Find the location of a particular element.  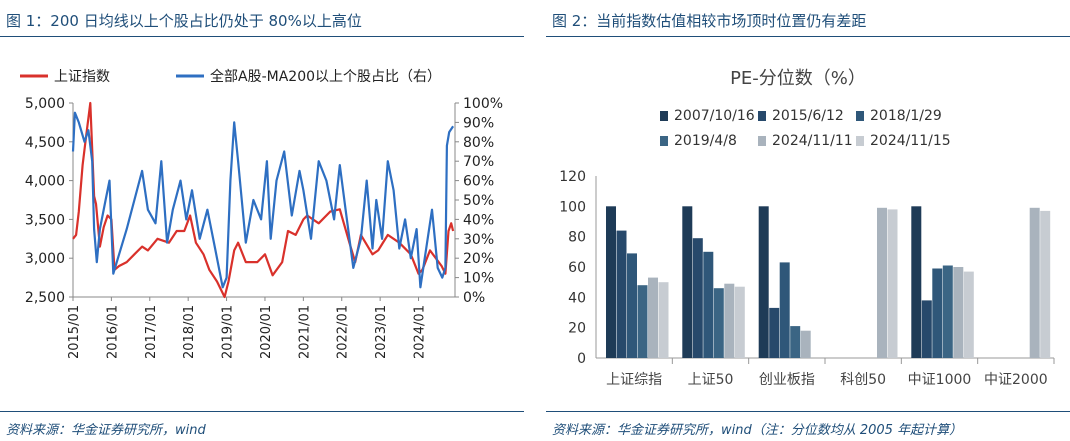

x-tick-label: 2019/01 is located at coordinates (228, 332).